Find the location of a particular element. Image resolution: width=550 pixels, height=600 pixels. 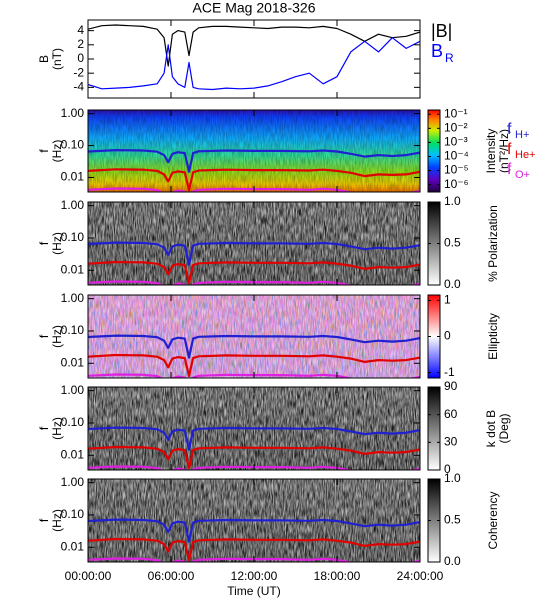

colorbar-tick-label: 1 is located at coordinates (447, 300).